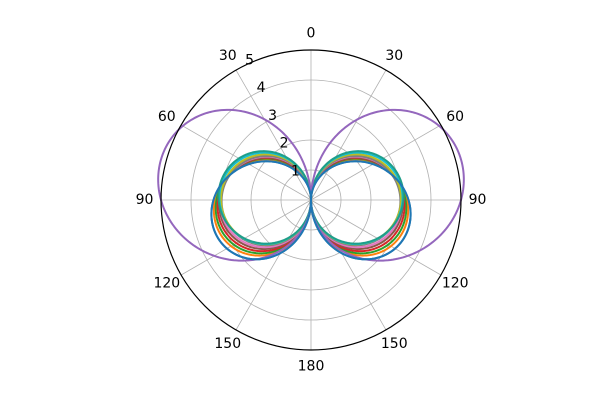 The height and width of the screenshot is (403, 605). Describe the element at coordinates (394, 344) in the screenshot. I see `theta-tick-label-150: 150` at that location.